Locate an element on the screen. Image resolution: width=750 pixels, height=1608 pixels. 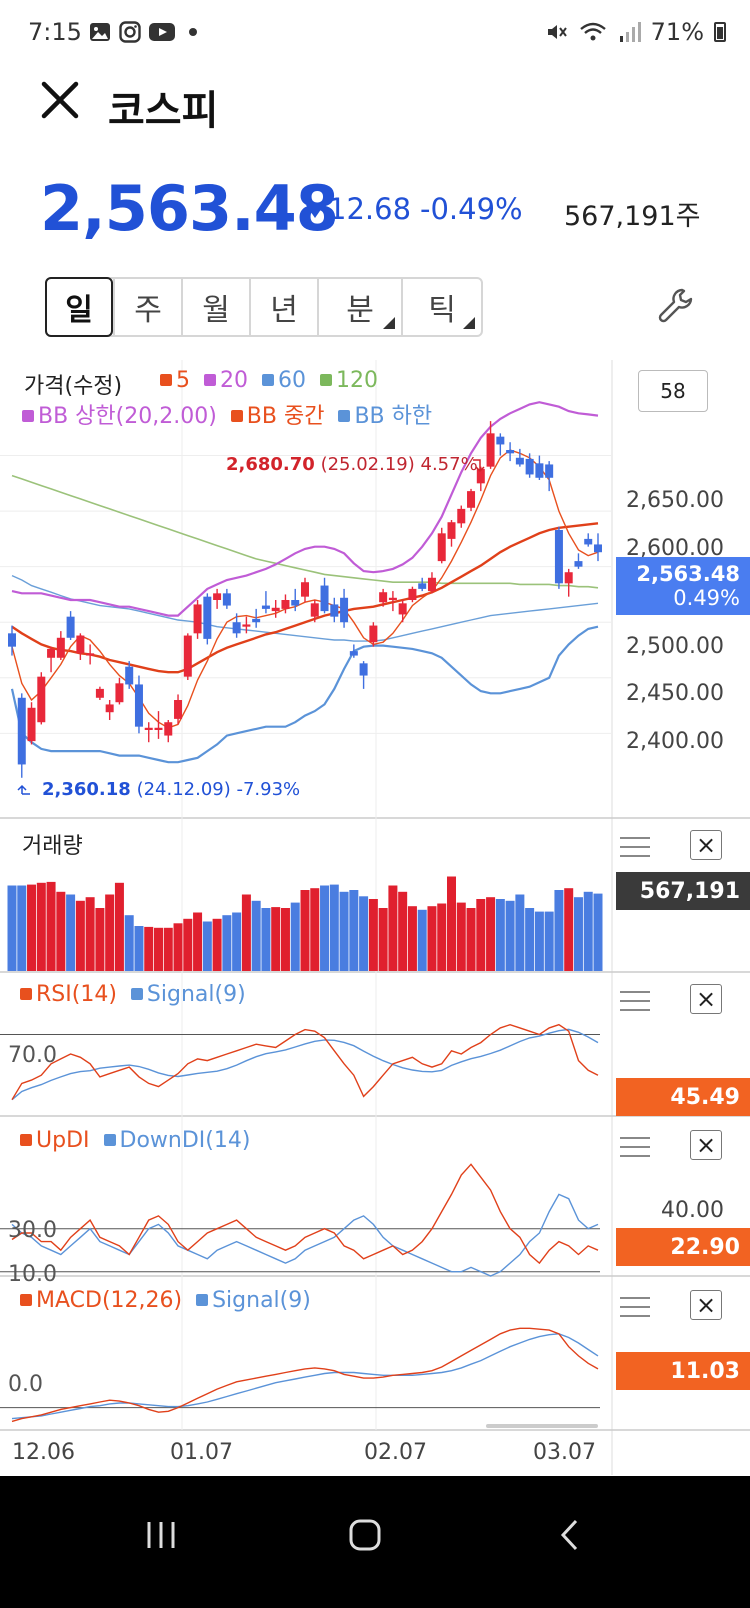
status-time: 7:15 is located at coordinates (55, 32).